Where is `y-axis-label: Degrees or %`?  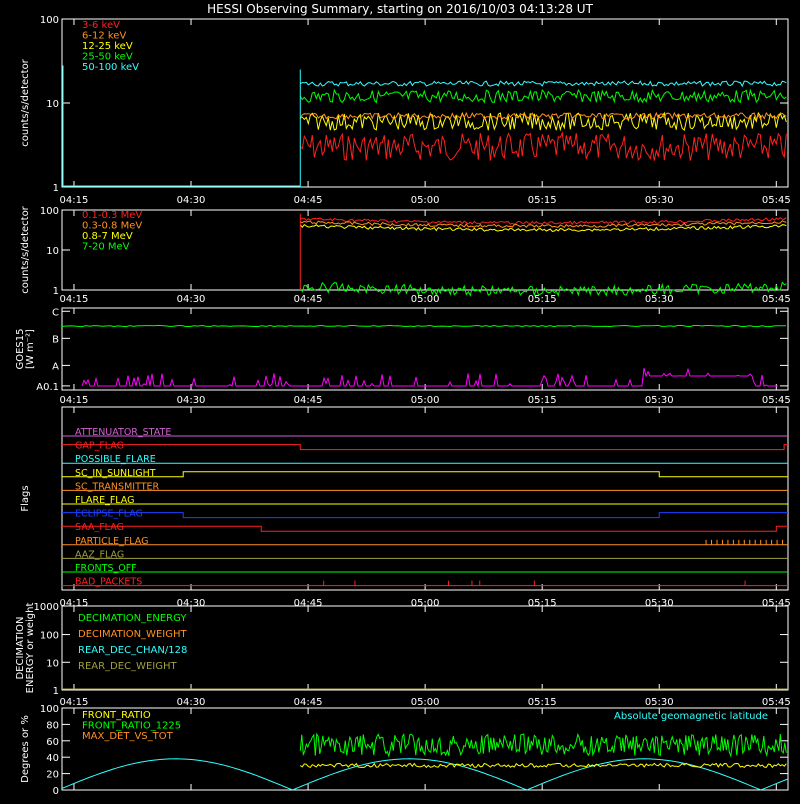 y-axis-label: Degrees or % is located at coordinates (25, 749).